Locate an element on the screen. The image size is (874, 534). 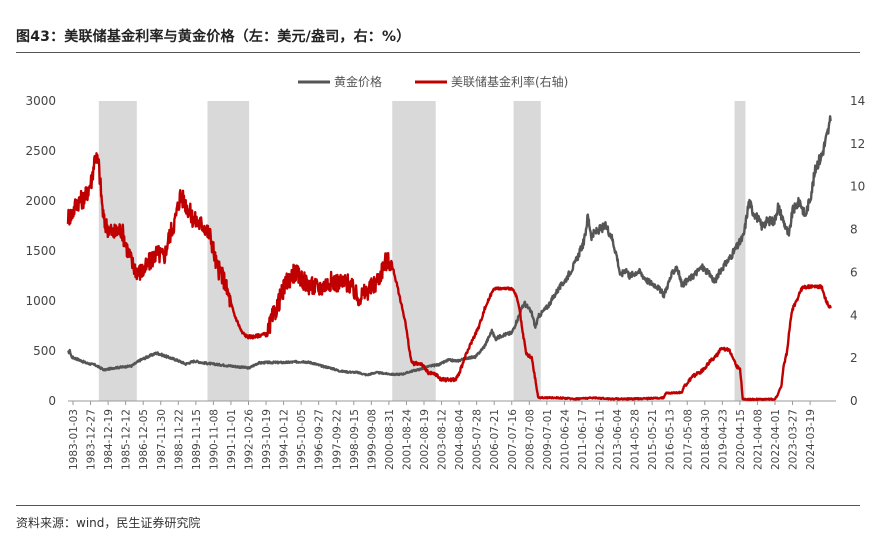
x-tick-label: 2005-07-28 is located at coordinates (478, 439).